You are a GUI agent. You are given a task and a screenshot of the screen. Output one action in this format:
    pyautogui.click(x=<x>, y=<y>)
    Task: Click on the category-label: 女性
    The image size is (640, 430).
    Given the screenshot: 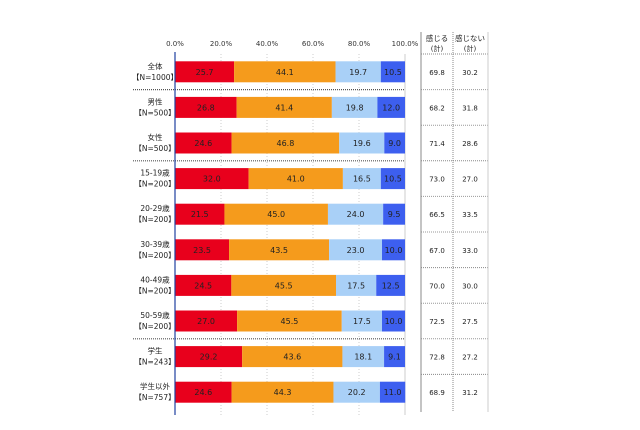 What is the action you would take?
    pyautogui.click(x=155, y=137)
    